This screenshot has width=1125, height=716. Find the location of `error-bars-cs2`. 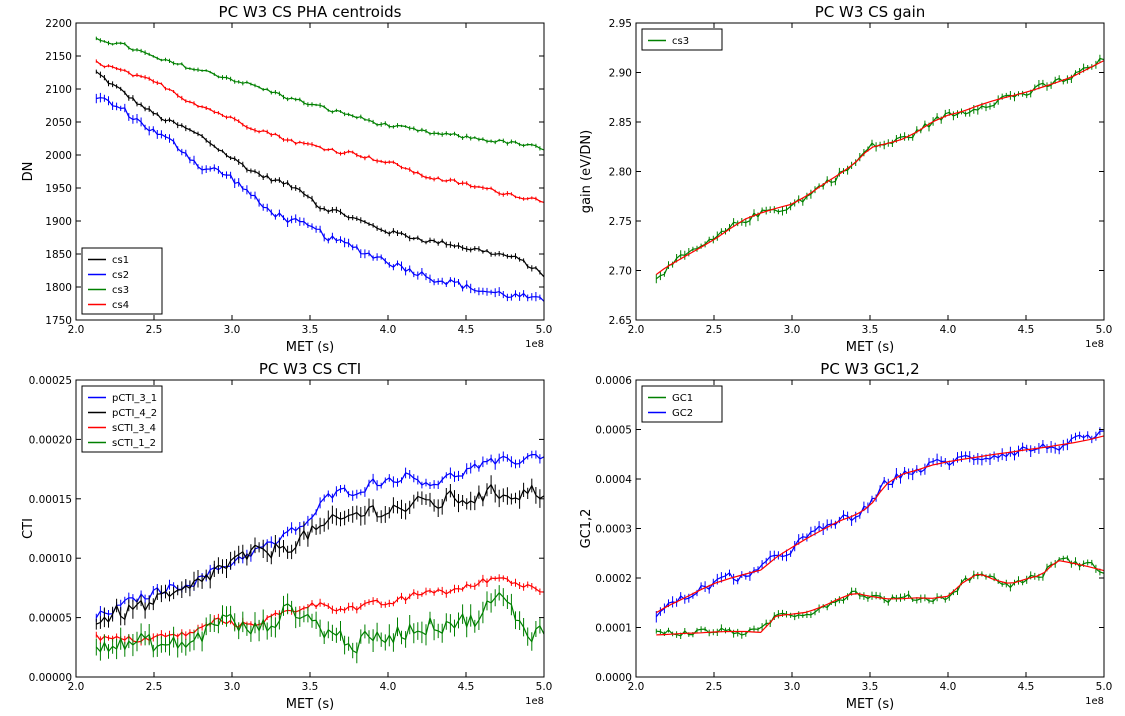

error-bars-cs2 is located at coordinates (319, 199).